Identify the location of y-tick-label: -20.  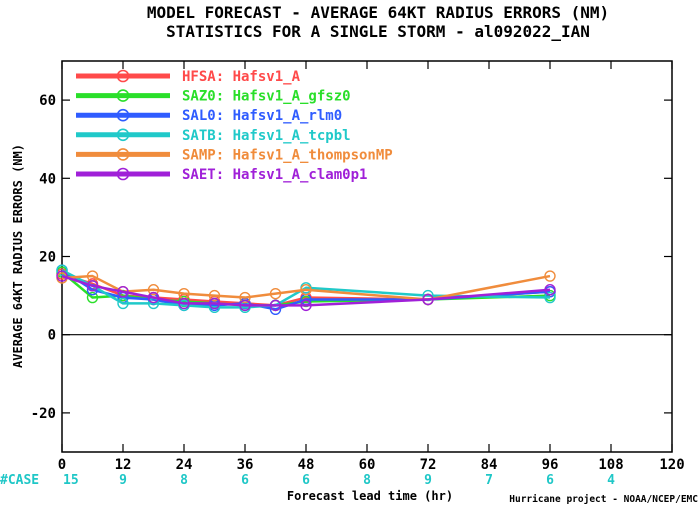
(43, 414).